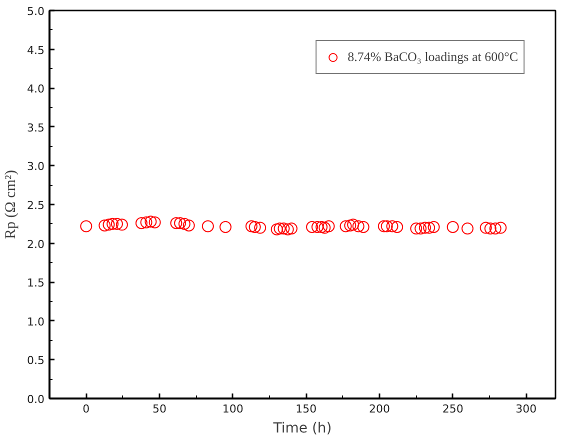 This screenshot has height=439, width=561. I want to click on y-axis-title: Rp (Ω cm²), so click(11, 204).